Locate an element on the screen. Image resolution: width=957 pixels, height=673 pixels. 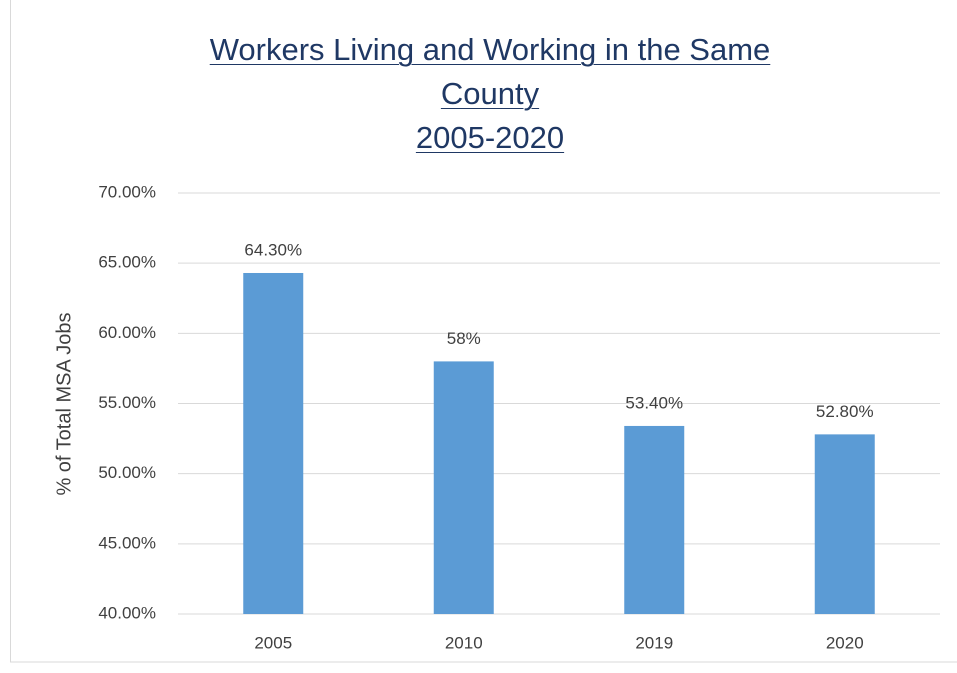
y-tick-label: 70.00% is located at coordinates (127, 191).